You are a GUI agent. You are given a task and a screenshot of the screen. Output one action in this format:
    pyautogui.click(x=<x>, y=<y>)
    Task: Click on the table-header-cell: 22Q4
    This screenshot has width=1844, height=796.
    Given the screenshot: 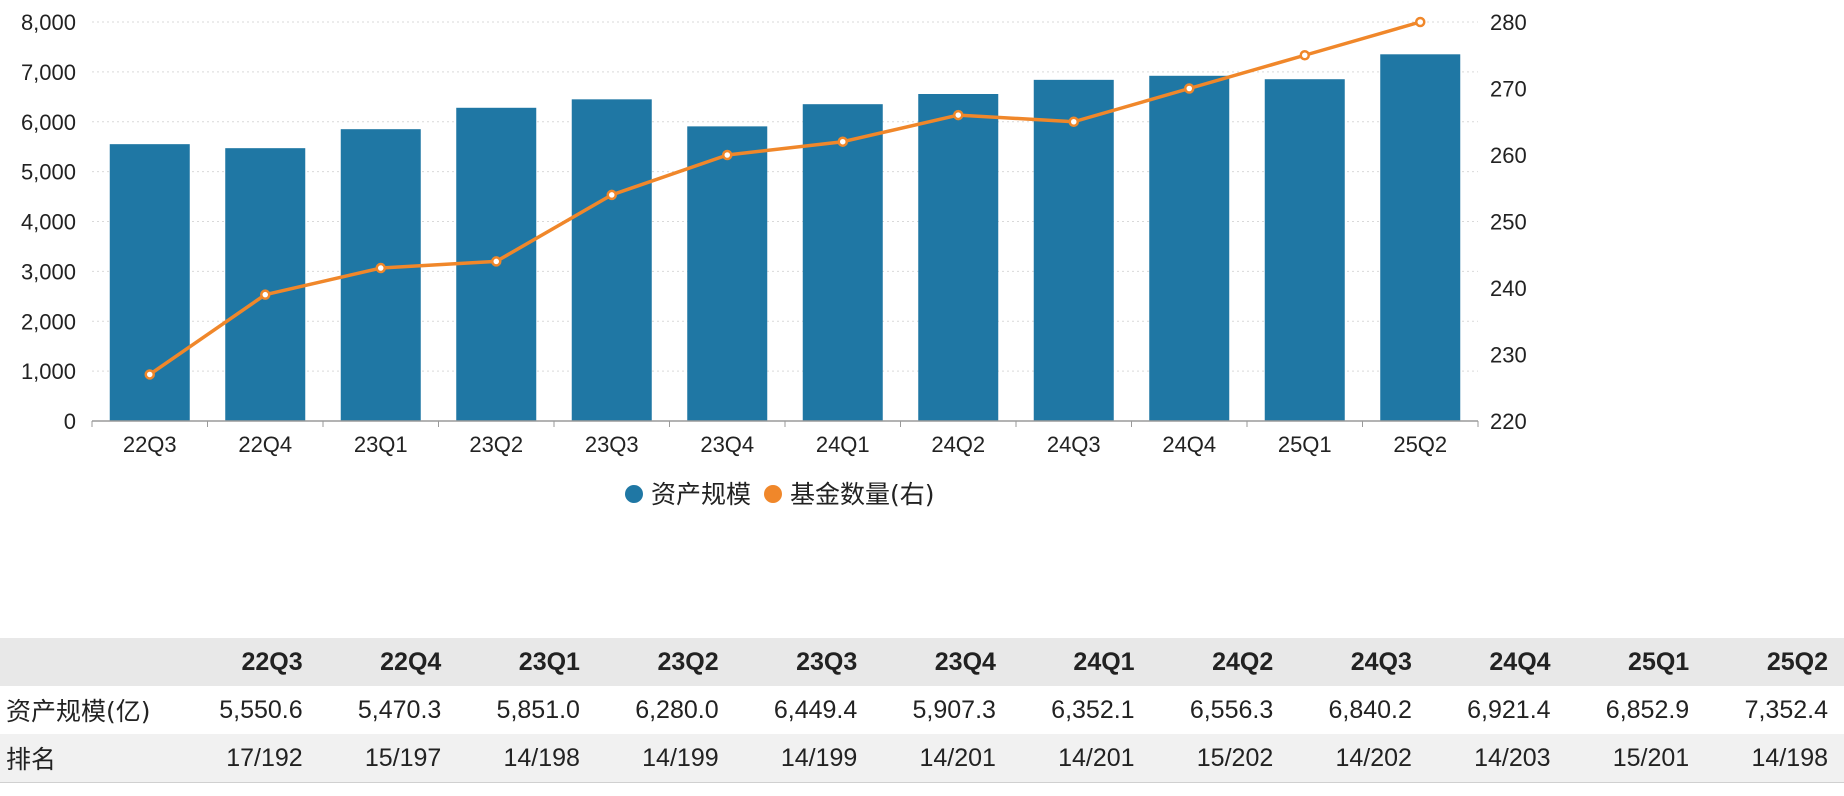 What is the action you would take?
    pyautogui.click(x=388, y=662)
    